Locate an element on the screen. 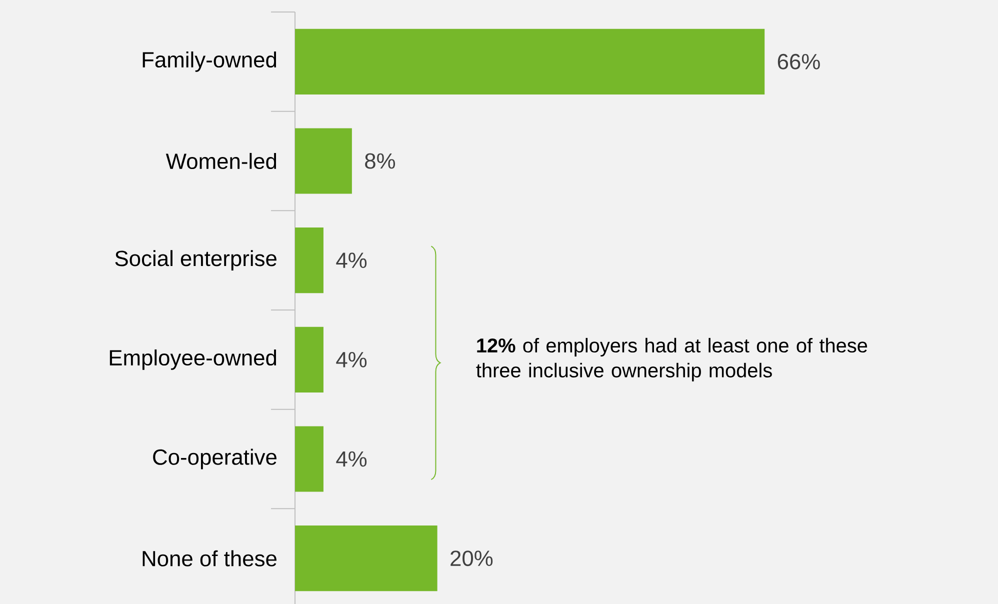 The height and width of the screenshot is (604, 998). y-tick-label: Social enterprise is located at coordinates (195, 260).